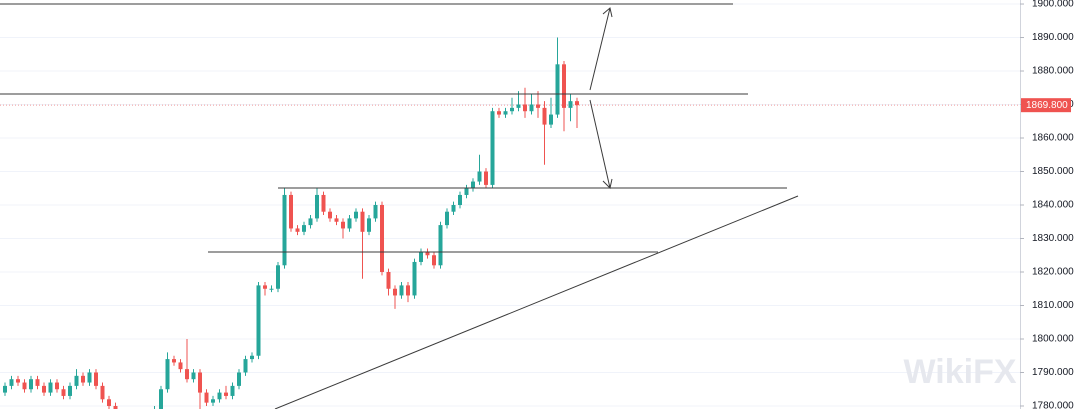  What do you see at coordinates (1053, 171) in the screenshot?
I see `y-tick-label: 1850.000` at bounding box center [1053, 171].